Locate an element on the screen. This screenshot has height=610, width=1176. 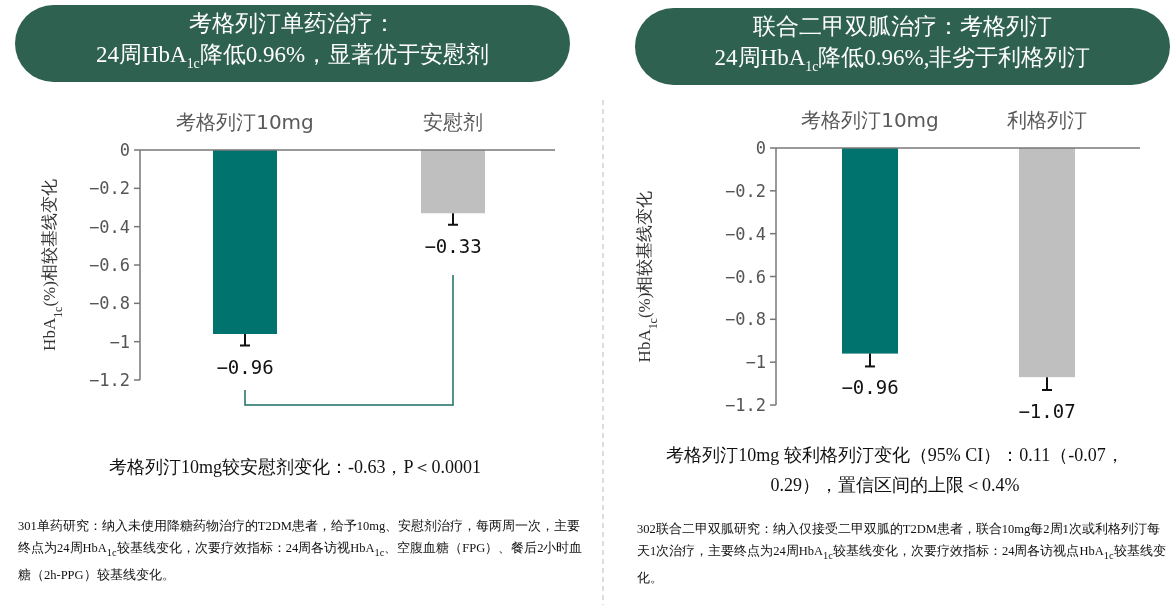
chart-title: 联合二甲双胍治疗：考格列汀 24周HbA$_{1c}$降低0.96%,非劣于利格列汀 is located at coordinates (902, 44).